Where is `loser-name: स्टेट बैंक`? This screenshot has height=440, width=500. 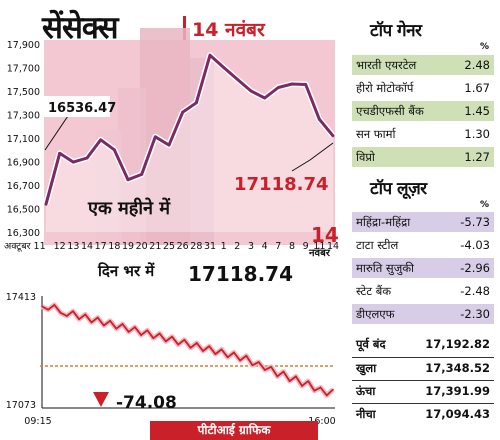
loser-name: स्टेट बैंक is located at coordinates (374, 291).